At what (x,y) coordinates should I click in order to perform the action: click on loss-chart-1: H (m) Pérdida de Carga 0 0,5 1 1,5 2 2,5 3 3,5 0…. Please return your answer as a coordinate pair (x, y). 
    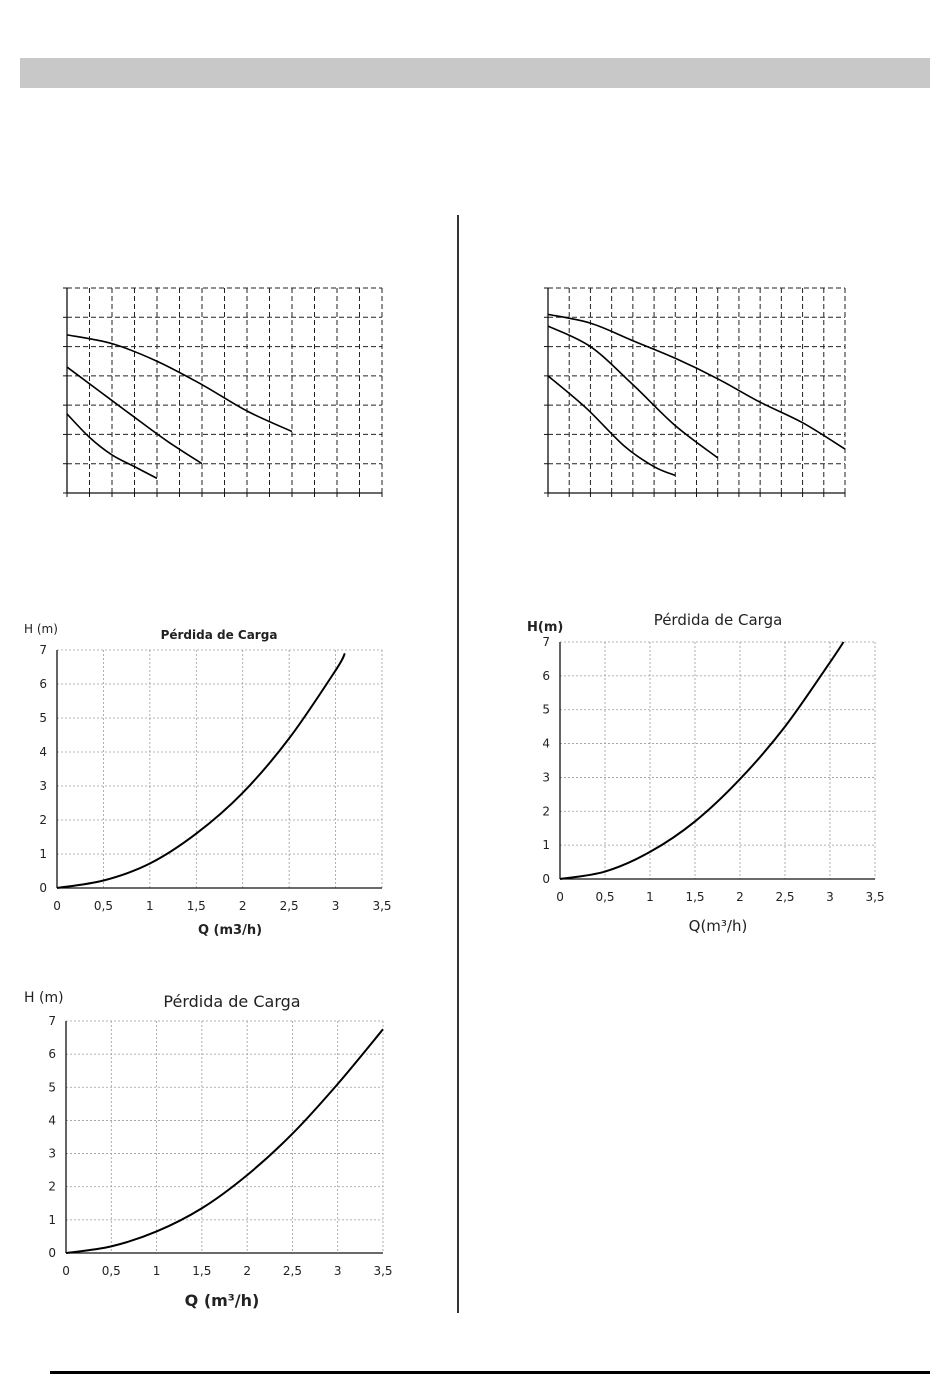
    Looking at the image, I should click on (208, 780).